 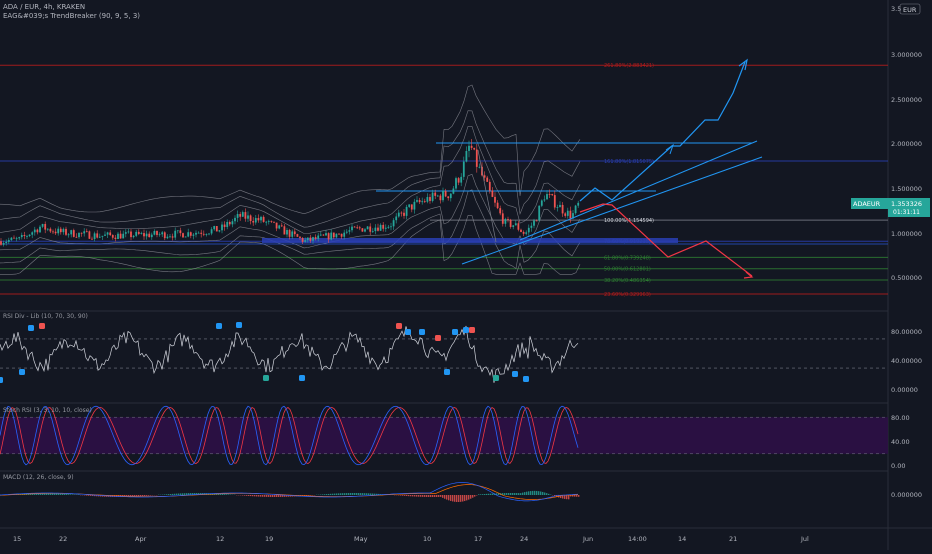 I want to click on macd-pane-label: MACD (12, 26, close, 9), so click(x=38, y=477).